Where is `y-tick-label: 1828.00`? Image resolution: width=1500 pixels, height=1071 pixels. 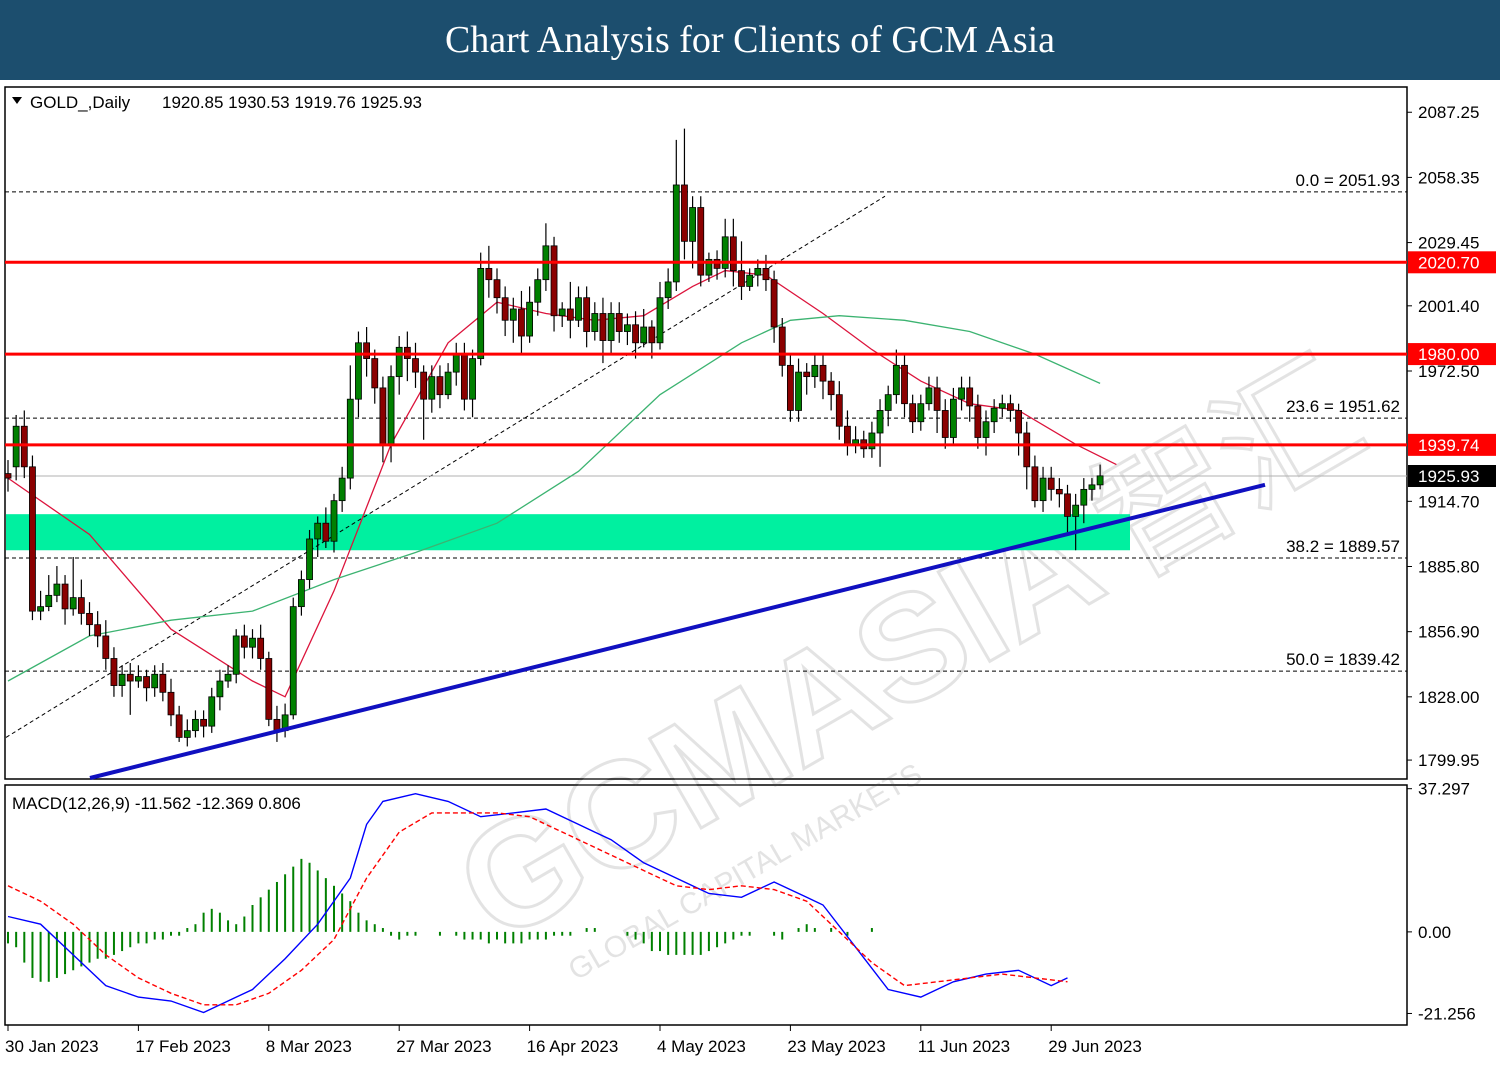
y-tick-label: 1828.00 is located at coordinates (1448, 697).